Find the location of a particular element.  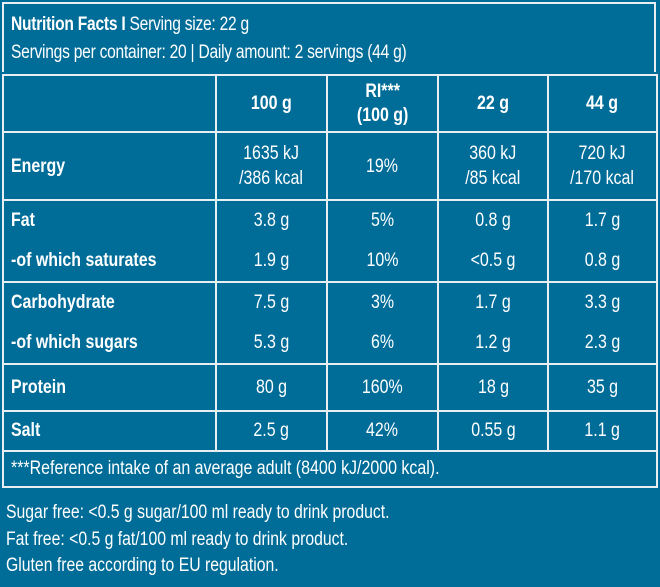

energy-44g-kj: 720 kJ is located at coordinates (602, 153).